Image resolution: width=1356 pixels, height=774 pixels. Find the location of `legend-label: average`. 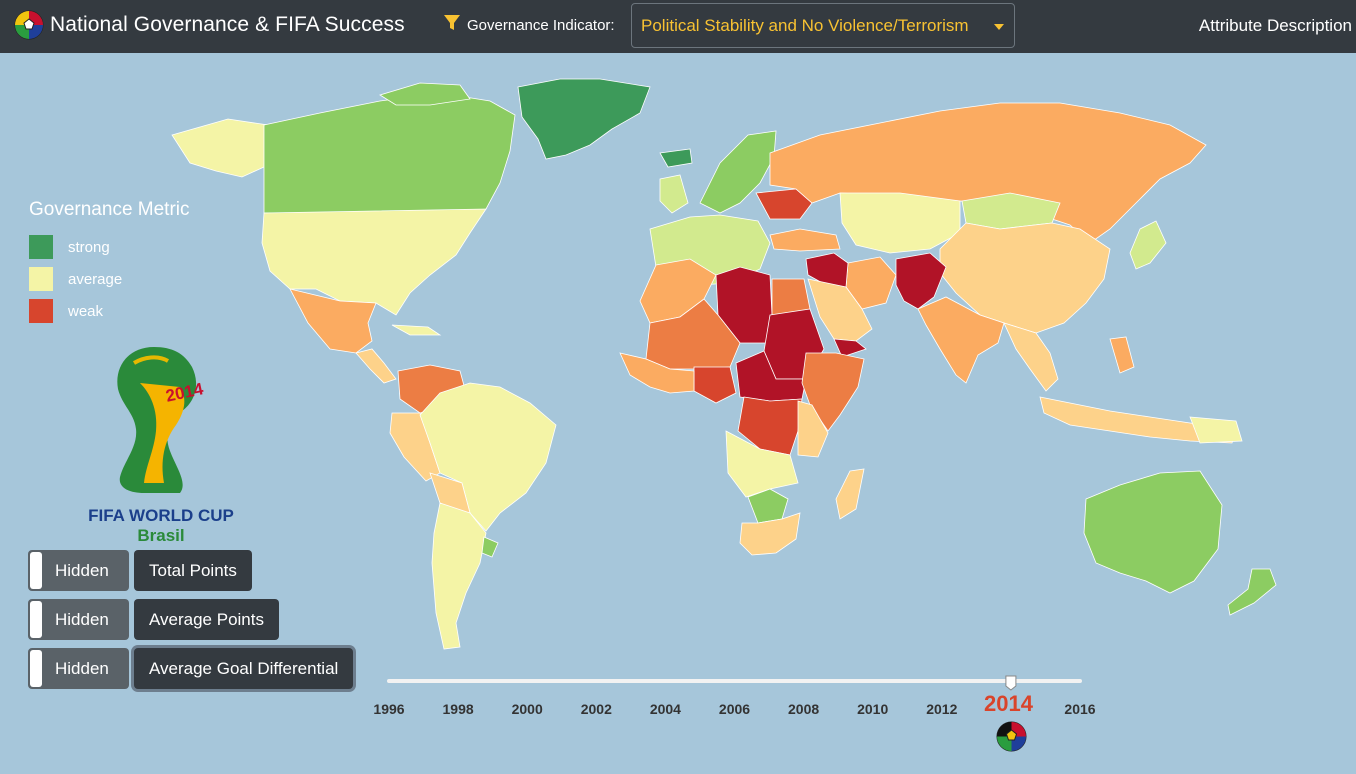

legend-label: average is located at coordinates (95, 279).